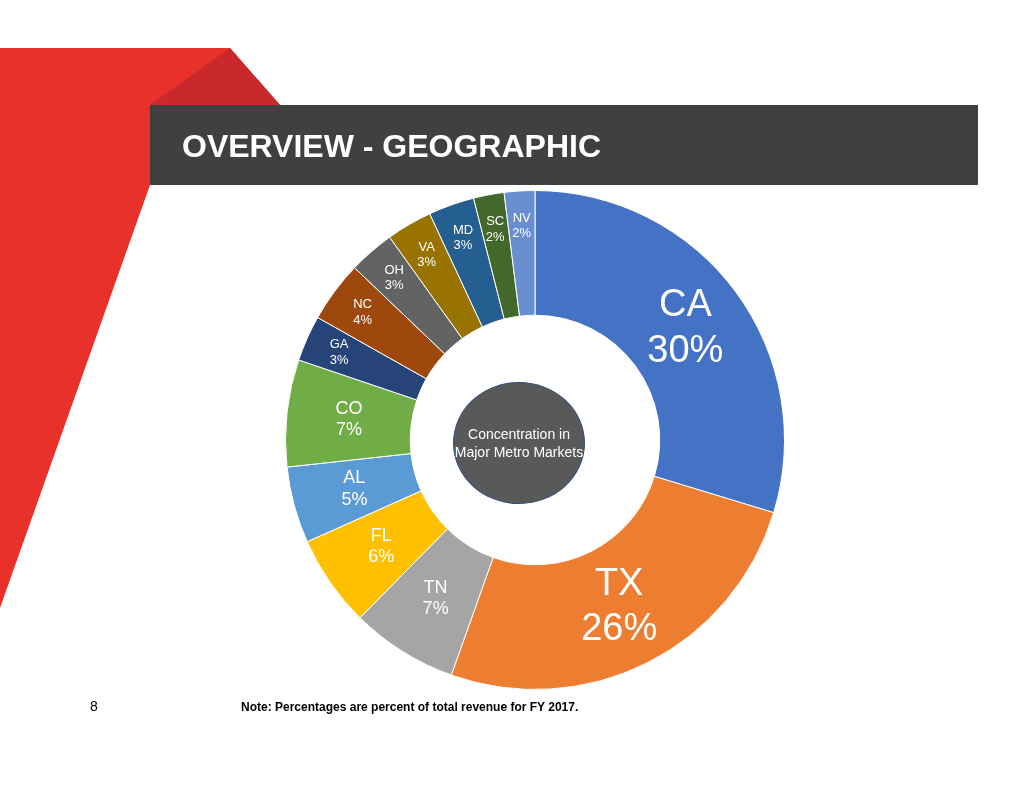 The height and width of the screenshot is (791, 1024). Describe the element at coordinates (685, 348) in the screenshot. I see `data-label: 30%` at that location.